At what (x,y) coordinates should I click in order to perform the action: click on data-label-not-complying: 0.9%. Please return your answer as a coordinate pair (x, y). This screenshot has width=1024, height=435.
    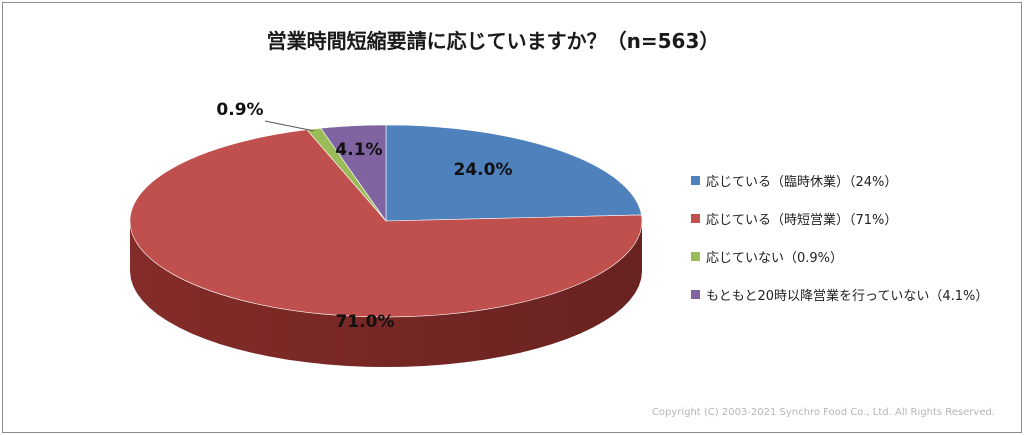
    Looking at the image, I should click on (239, 110).